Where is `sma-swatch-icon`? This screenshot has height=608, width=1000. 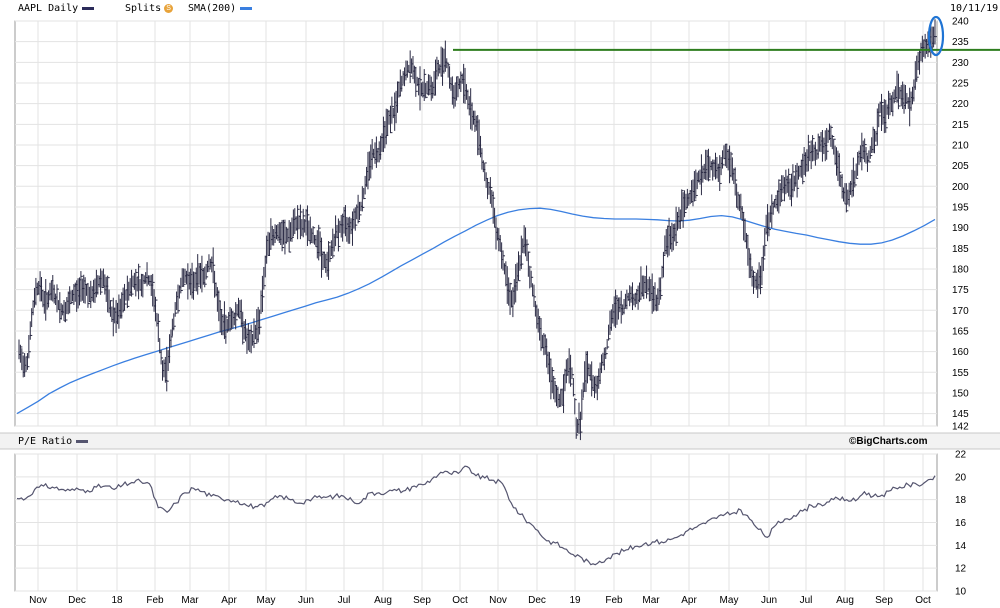
sma-swatch-icon is located at coordinates (246, 8).